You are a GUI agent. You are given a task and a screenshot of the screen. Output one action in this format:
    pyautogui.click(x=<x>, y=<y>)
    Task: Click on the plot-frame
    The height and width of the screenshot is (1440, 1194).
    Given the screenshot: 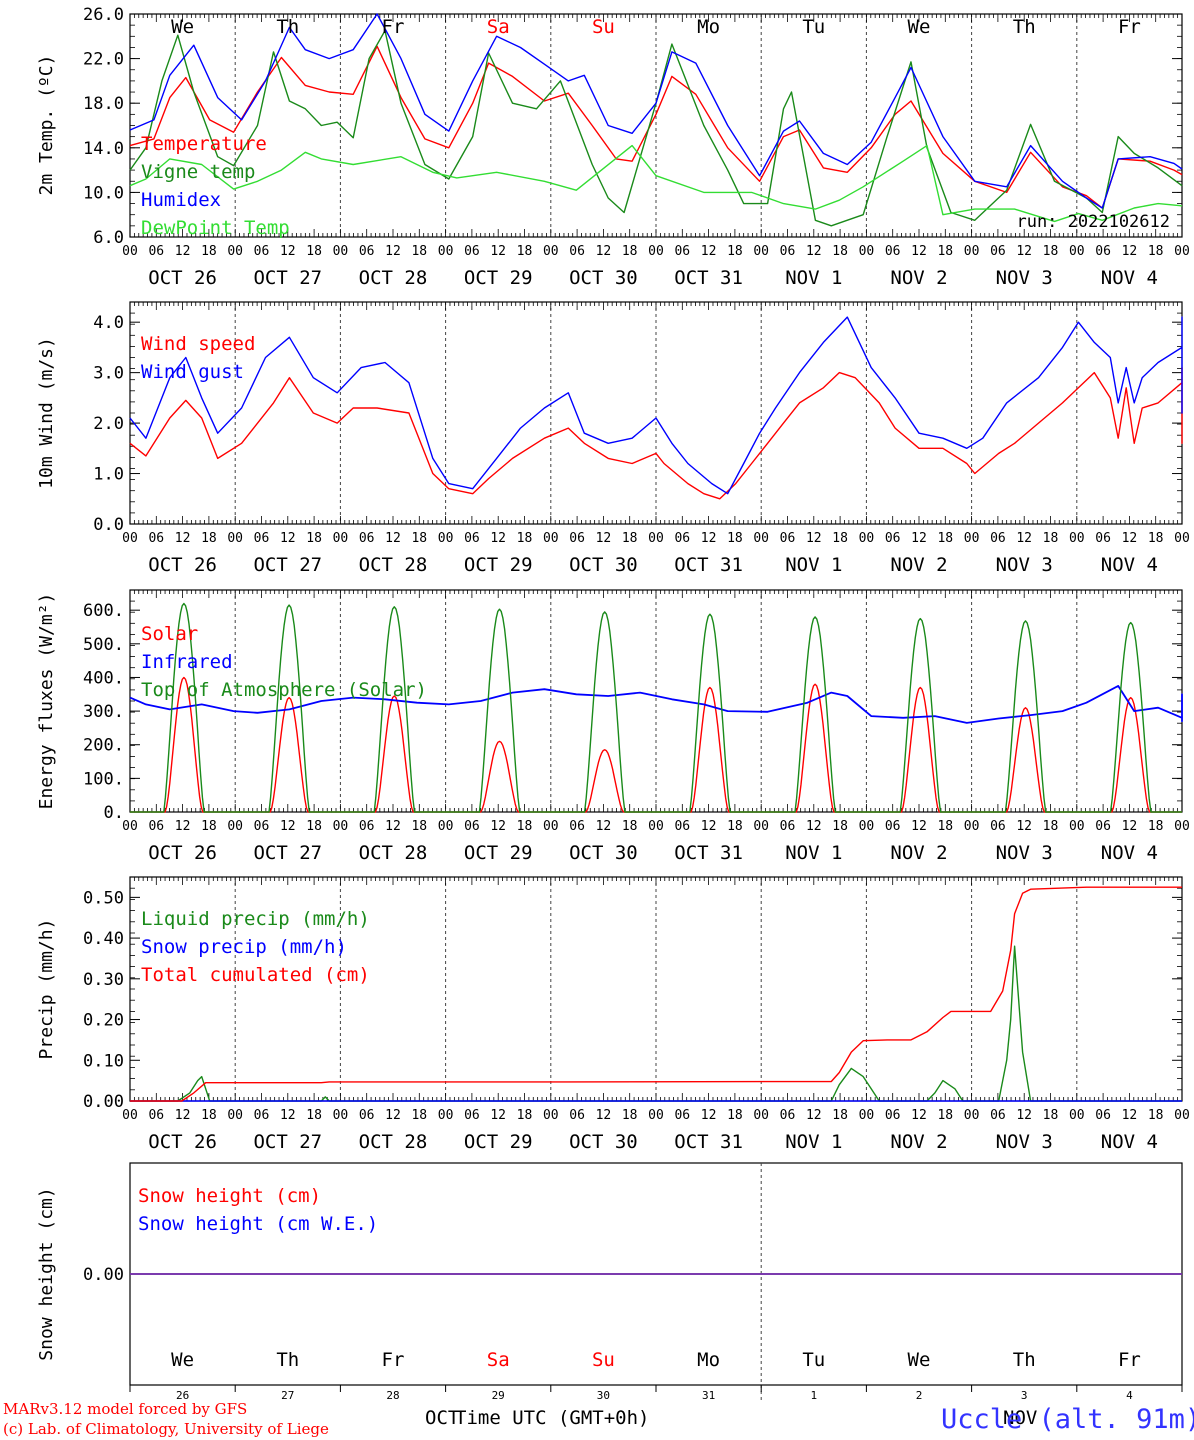 What is the action you would take?
    pyautogui.click(x=656, y=125)
    